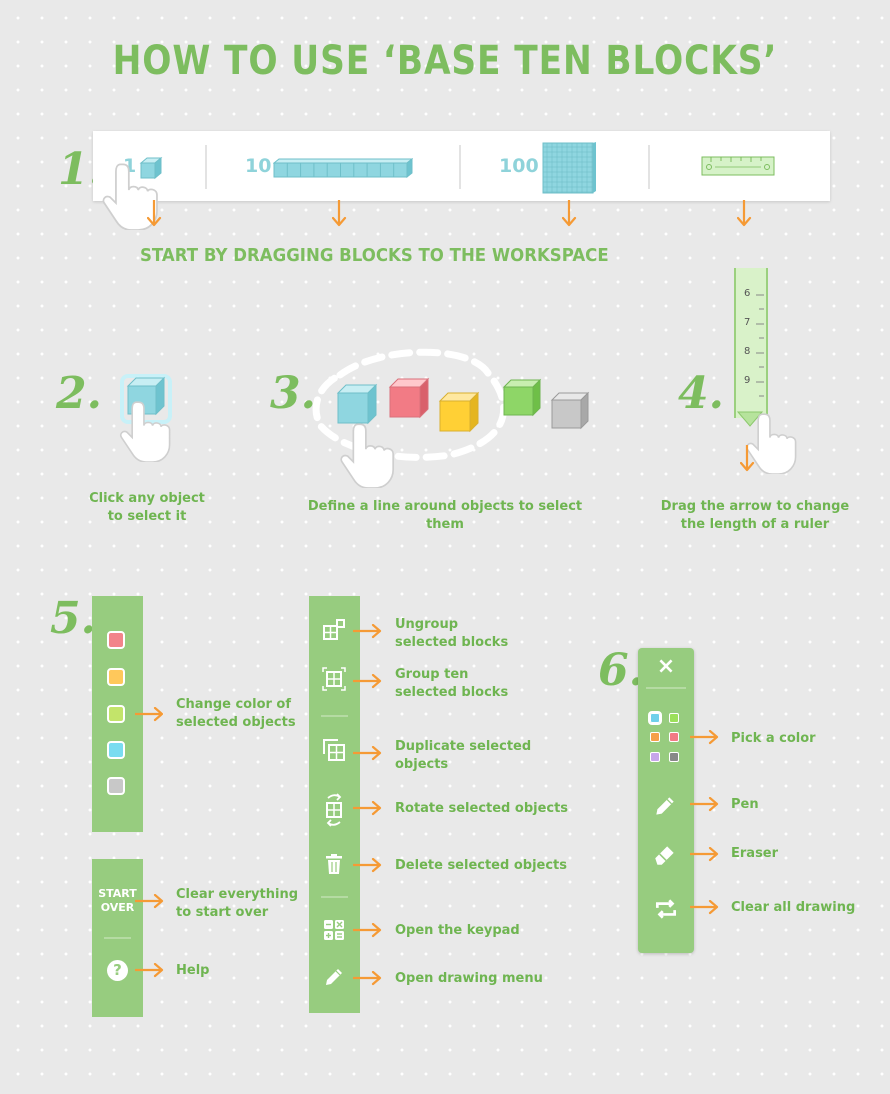 This screenshot has width=890, height=1094. I want to click on clear-drawing-icon, so click(666, 909).